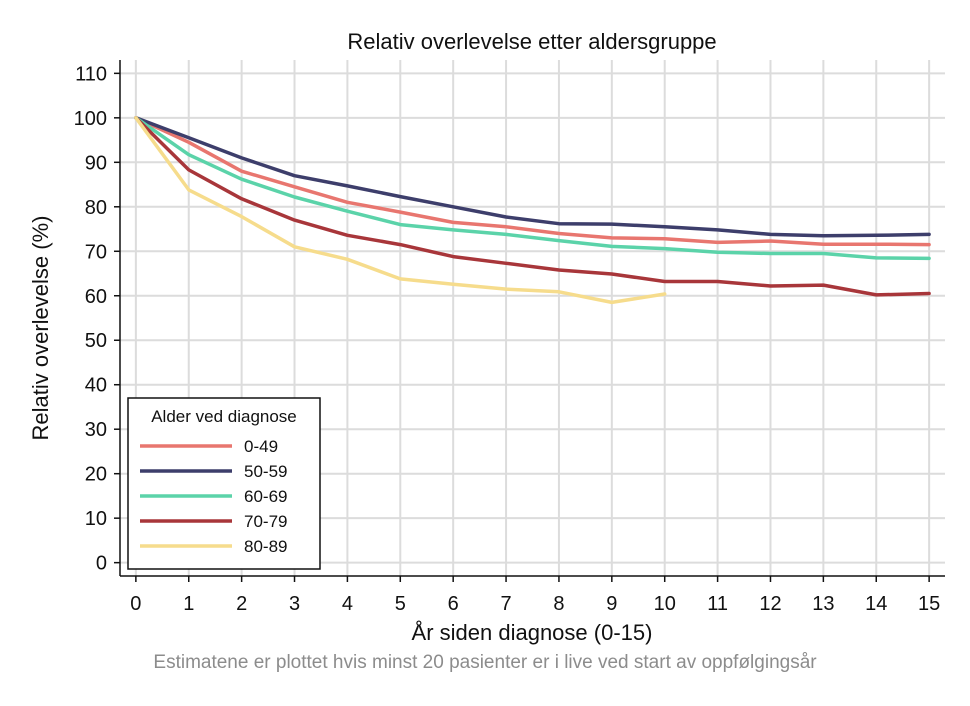 Image resolution: width=970 pixels, height=706 pixels. I want to click on x-tick-label: 15, so click(929, 604).